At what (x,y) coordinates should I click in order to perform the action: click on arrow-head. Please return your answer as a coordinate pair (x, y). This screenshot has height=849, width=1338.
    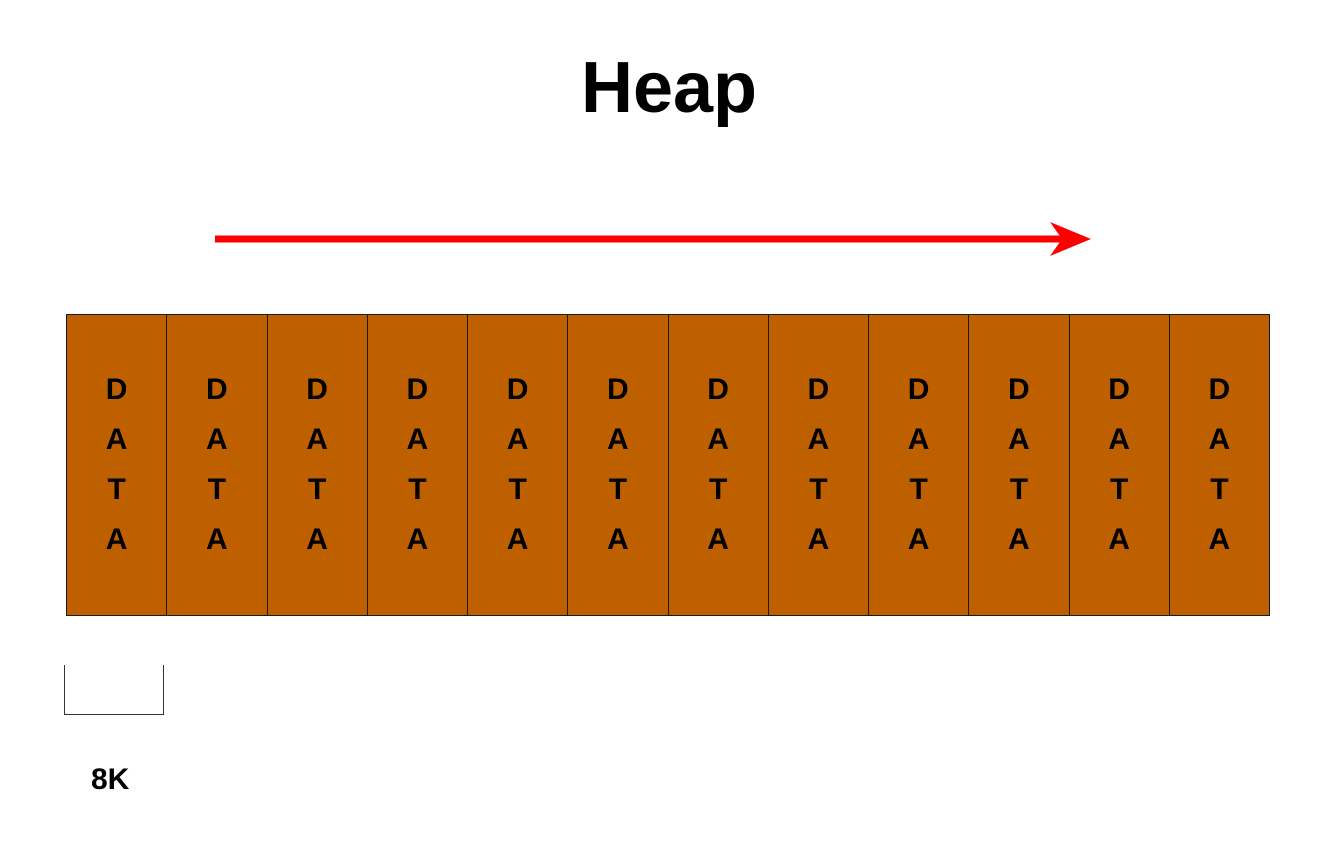
    Looking at the image, I should click on (1070, 239).